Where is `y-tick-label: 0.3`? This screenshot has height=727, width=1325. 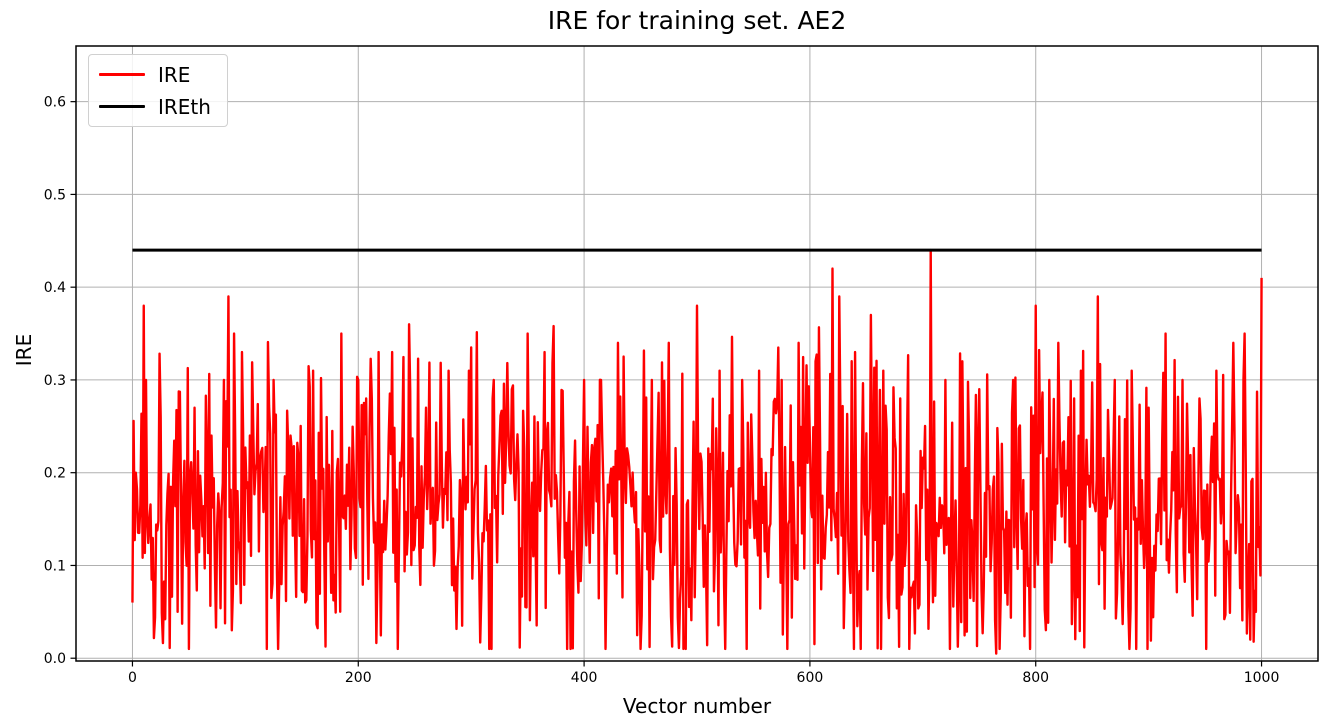 y-tick-label: 0.3 is located at coordinates (55, 381).